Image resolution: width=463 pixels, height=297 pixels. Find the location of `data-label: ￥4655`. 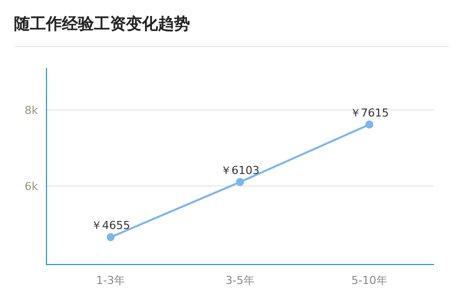

data-label: ￥4655 is located at coordinates (110, 225).